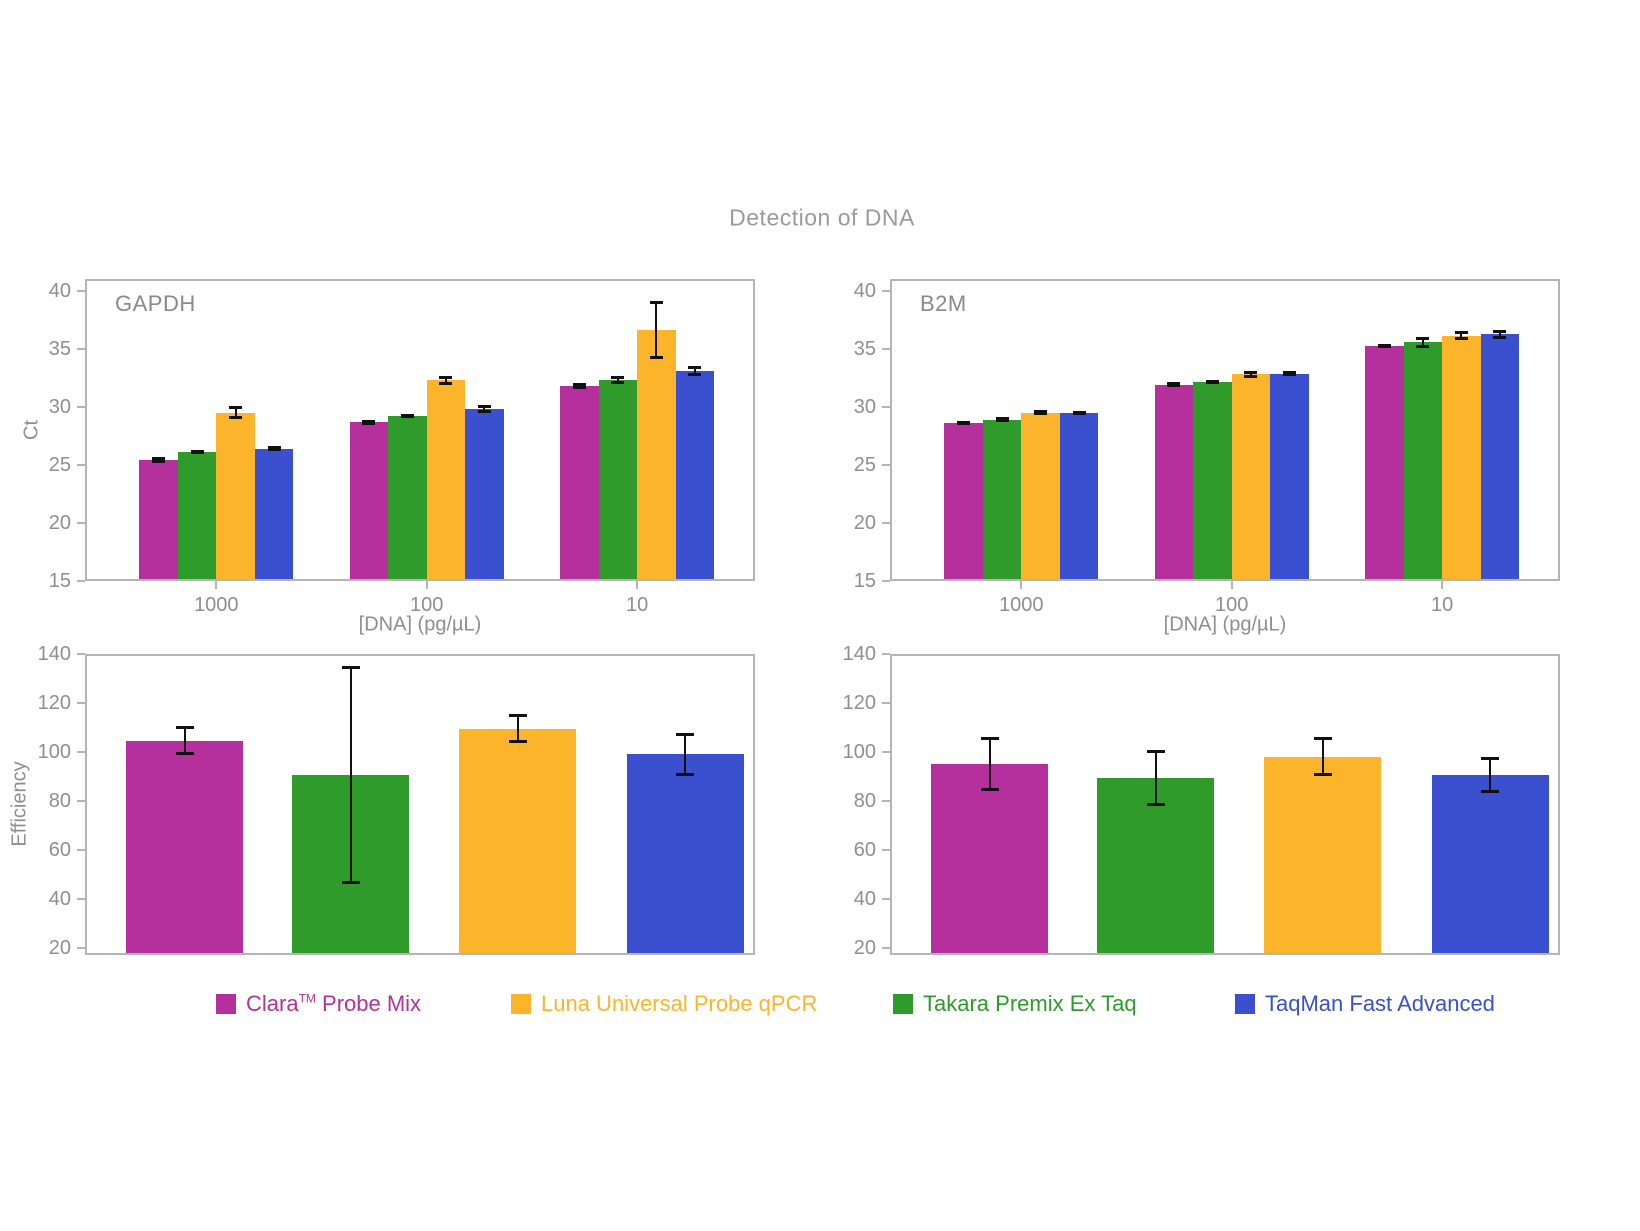  I want to click on panel-label-b2m-ct: B2M, so click(943, 303).